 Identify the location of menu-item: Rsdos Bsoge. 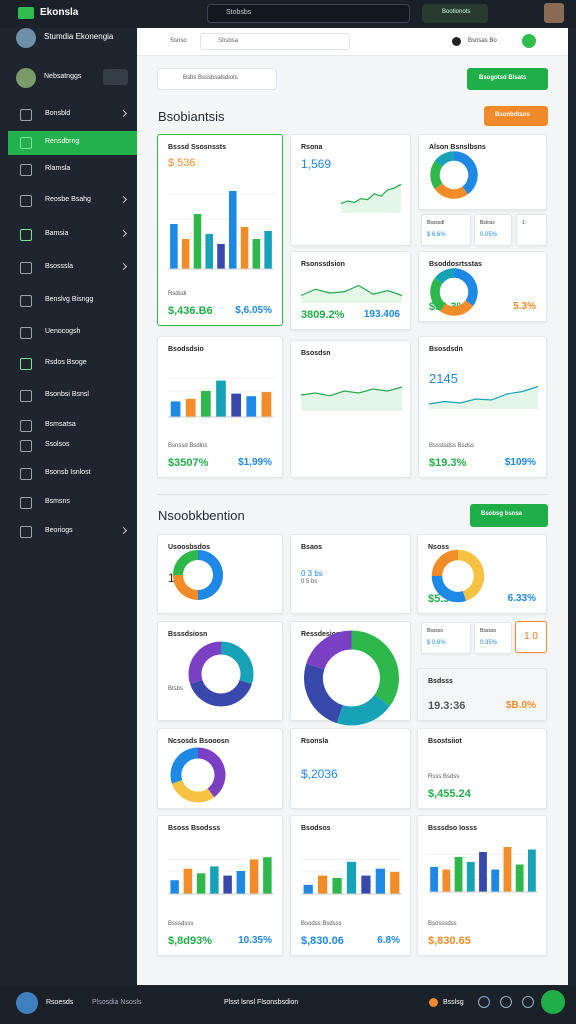
(66, 362).